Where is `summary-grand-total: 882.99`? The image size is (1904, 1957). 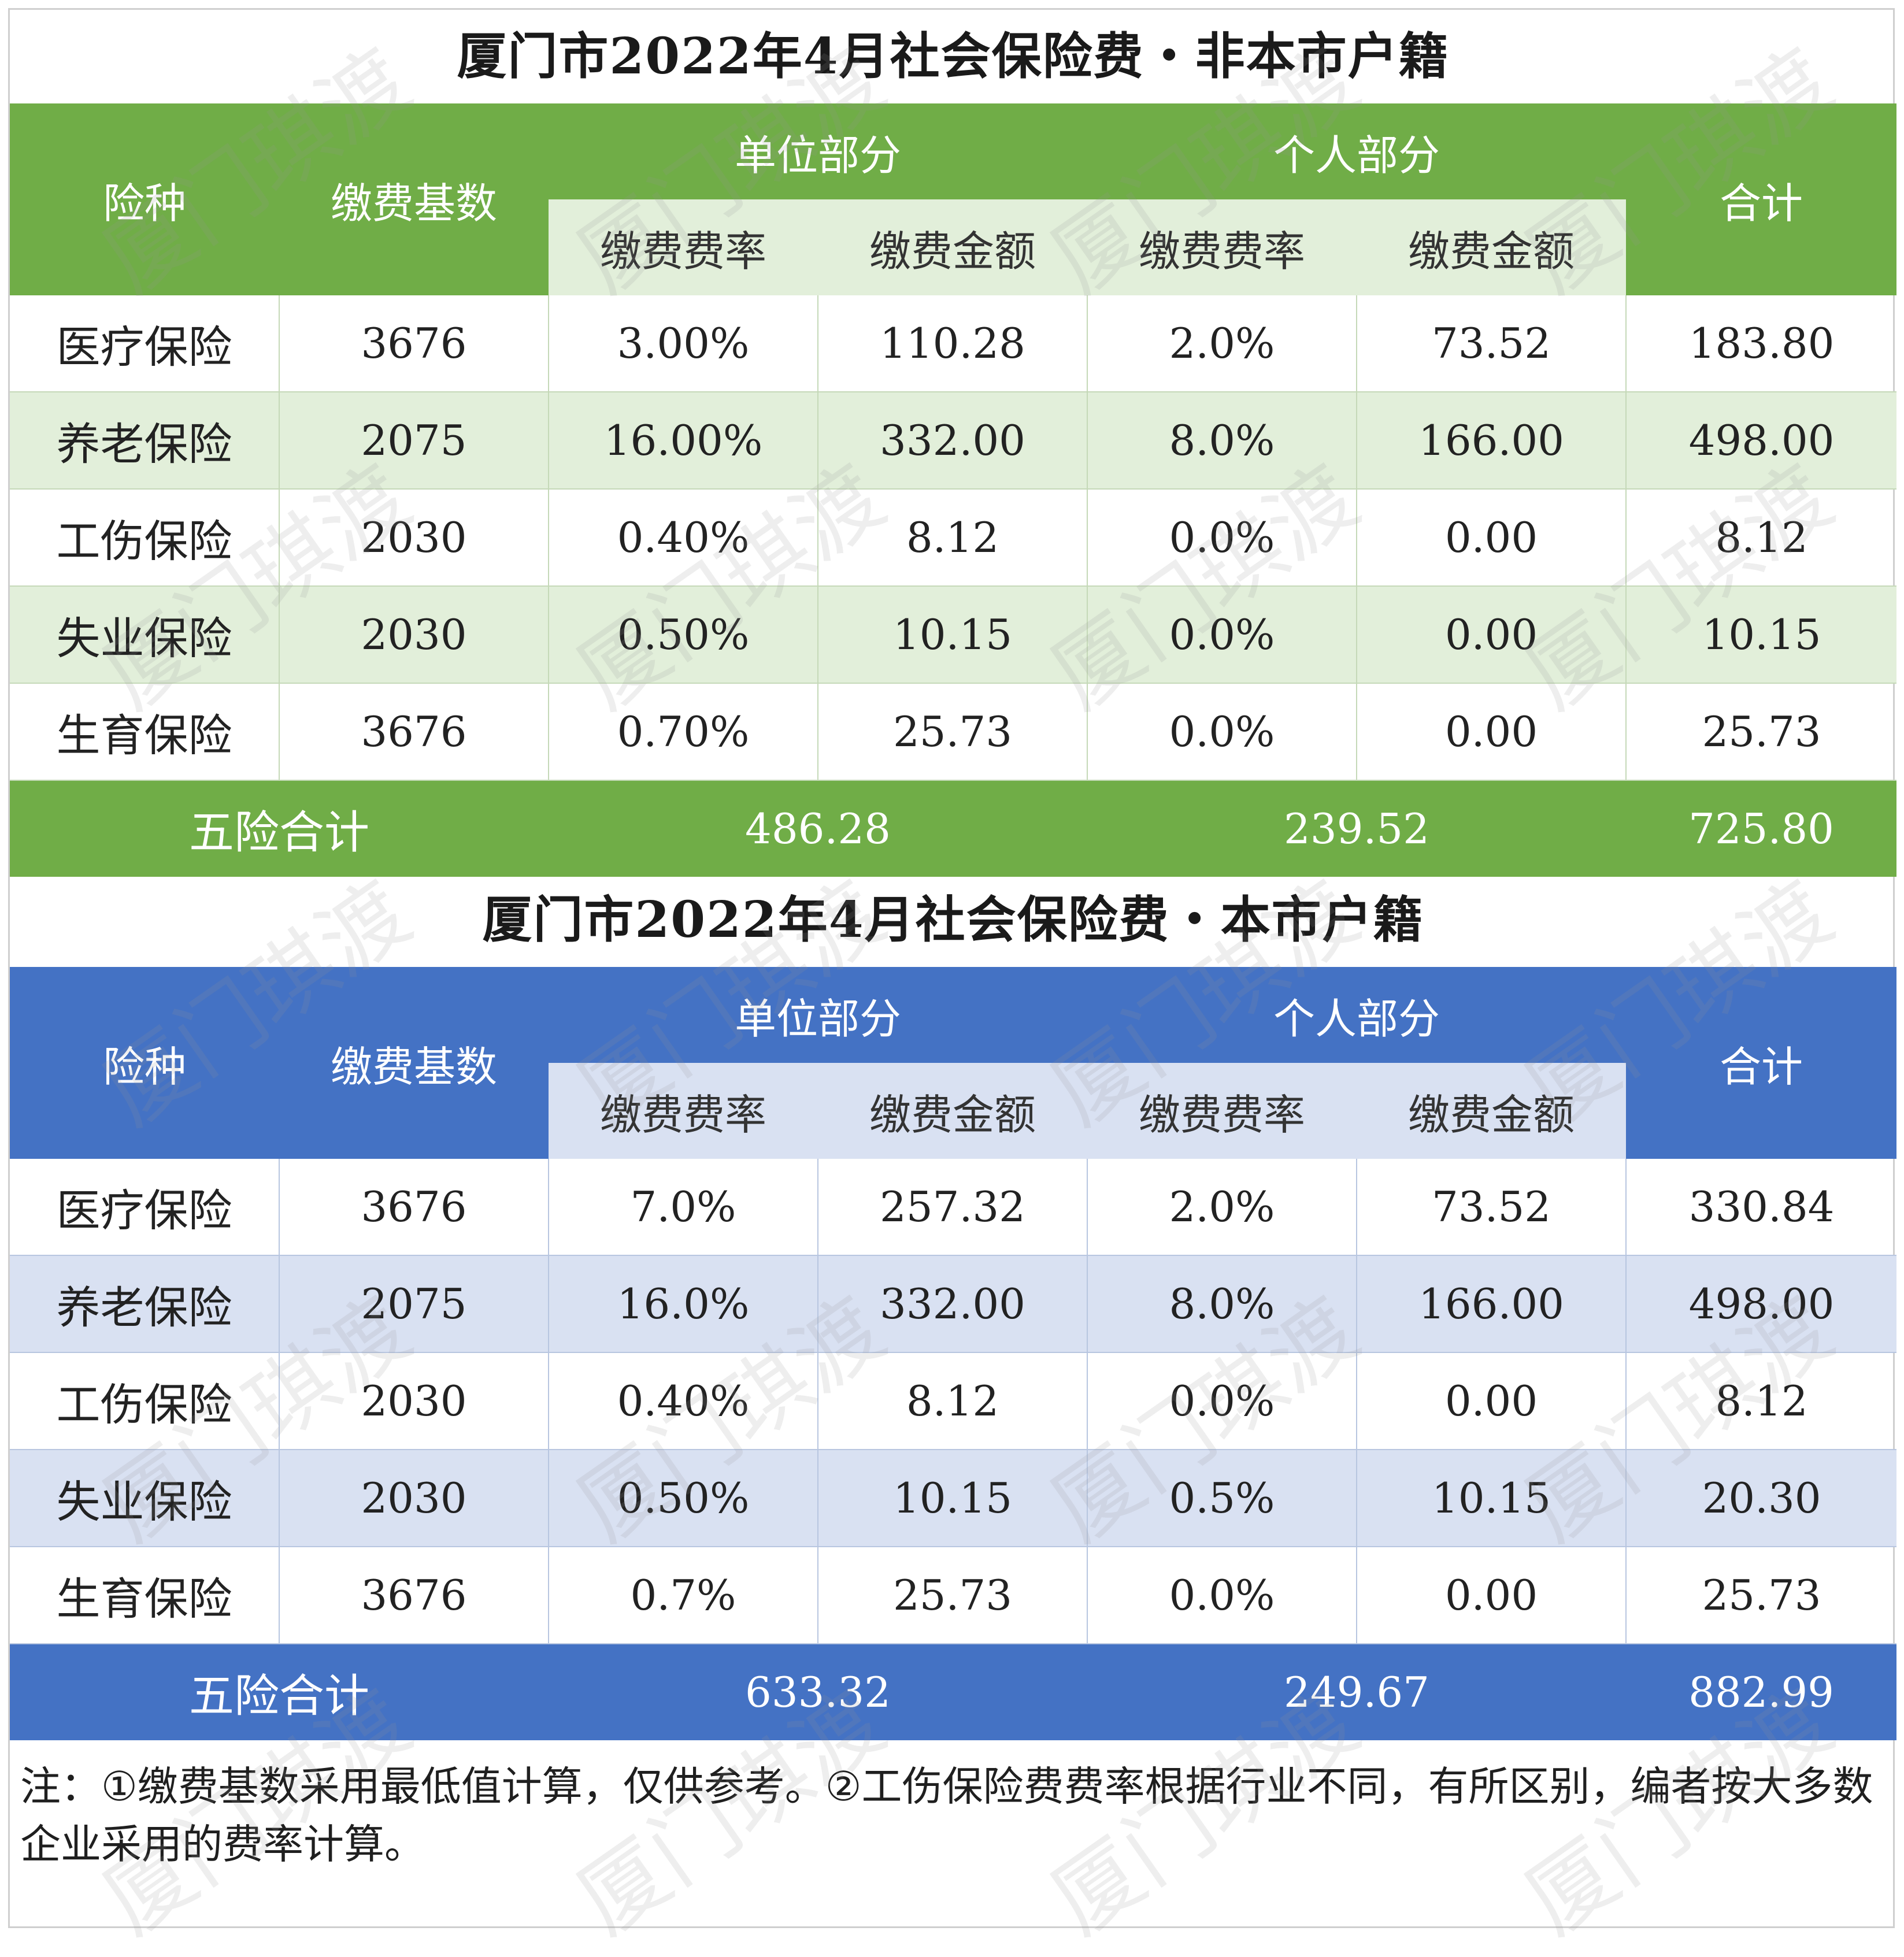
summary-grand-total: 882.99 is located at coordinates (1762, 1692).